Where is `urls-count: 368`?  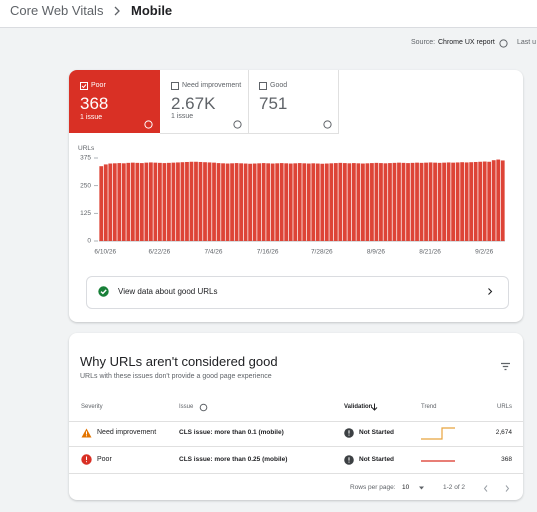
urls-count: 368 is located at coordinates (506, 459).